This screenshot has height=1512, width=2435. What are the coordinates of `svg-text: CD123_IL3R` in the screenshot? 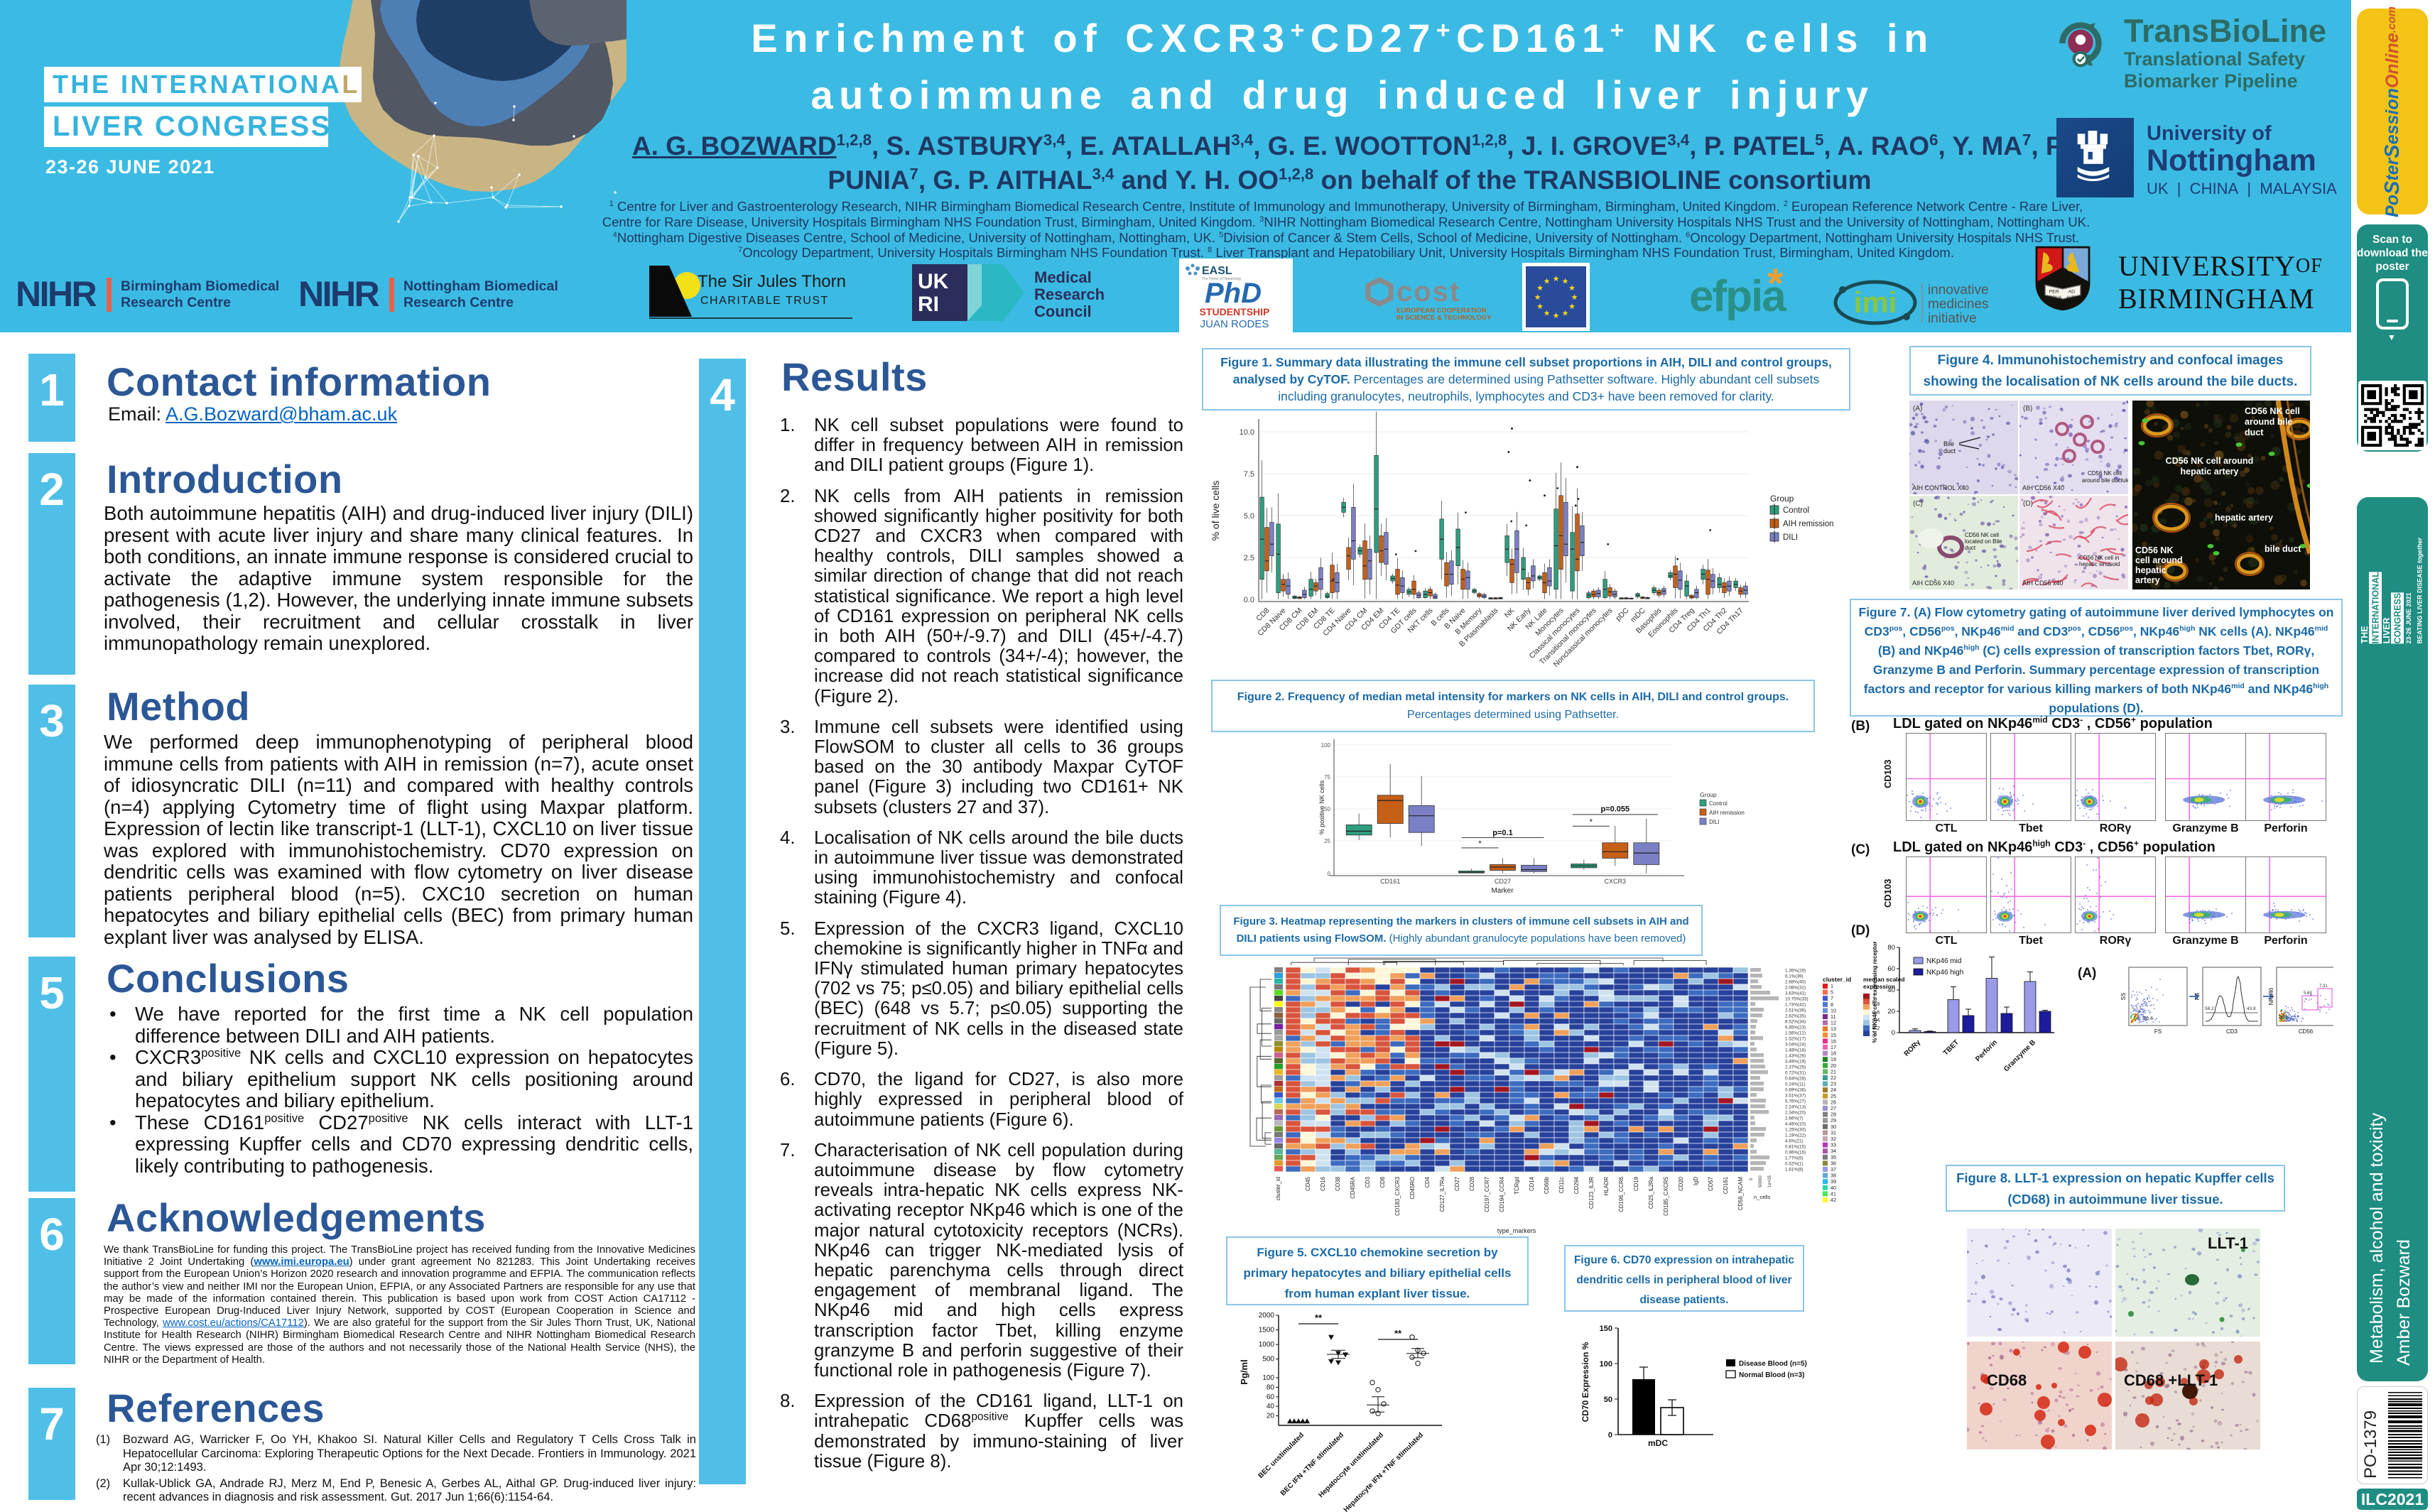 It's located at (1591, 1193).